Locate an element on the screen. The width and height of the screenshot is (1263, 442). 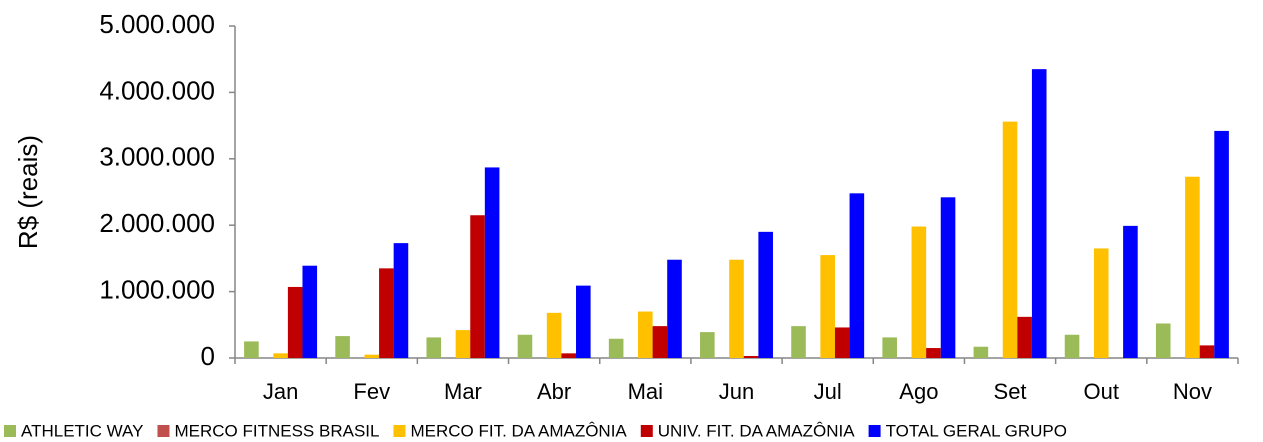
x-tick-label: Ago is located at coordinates (918, 391).